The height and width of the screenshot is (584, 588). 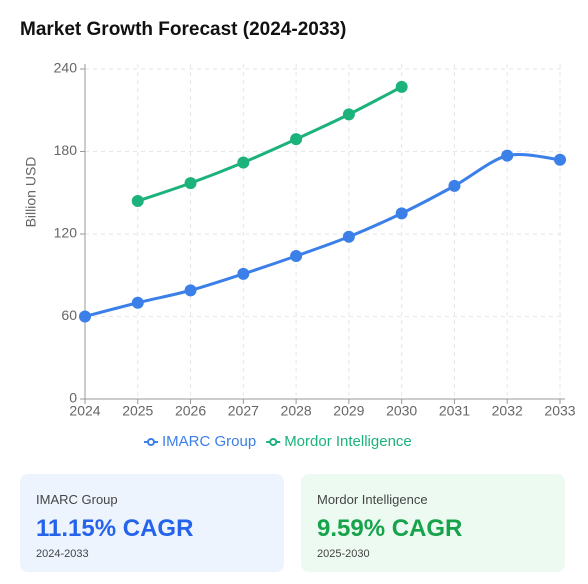 What do you see at coordinates (66, 68) in the screenshot?
I see `y-tick-label: 240` at bounding box center [66, 68].